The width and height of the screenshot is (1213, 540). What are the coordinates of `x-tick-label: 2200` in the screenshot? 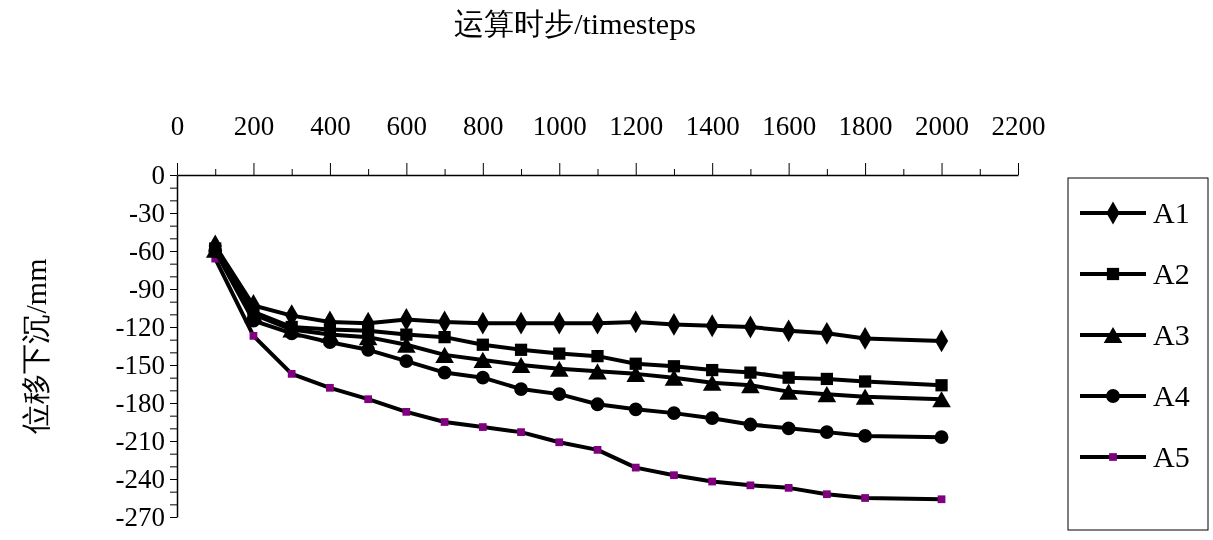 It's located at (1018, 126).